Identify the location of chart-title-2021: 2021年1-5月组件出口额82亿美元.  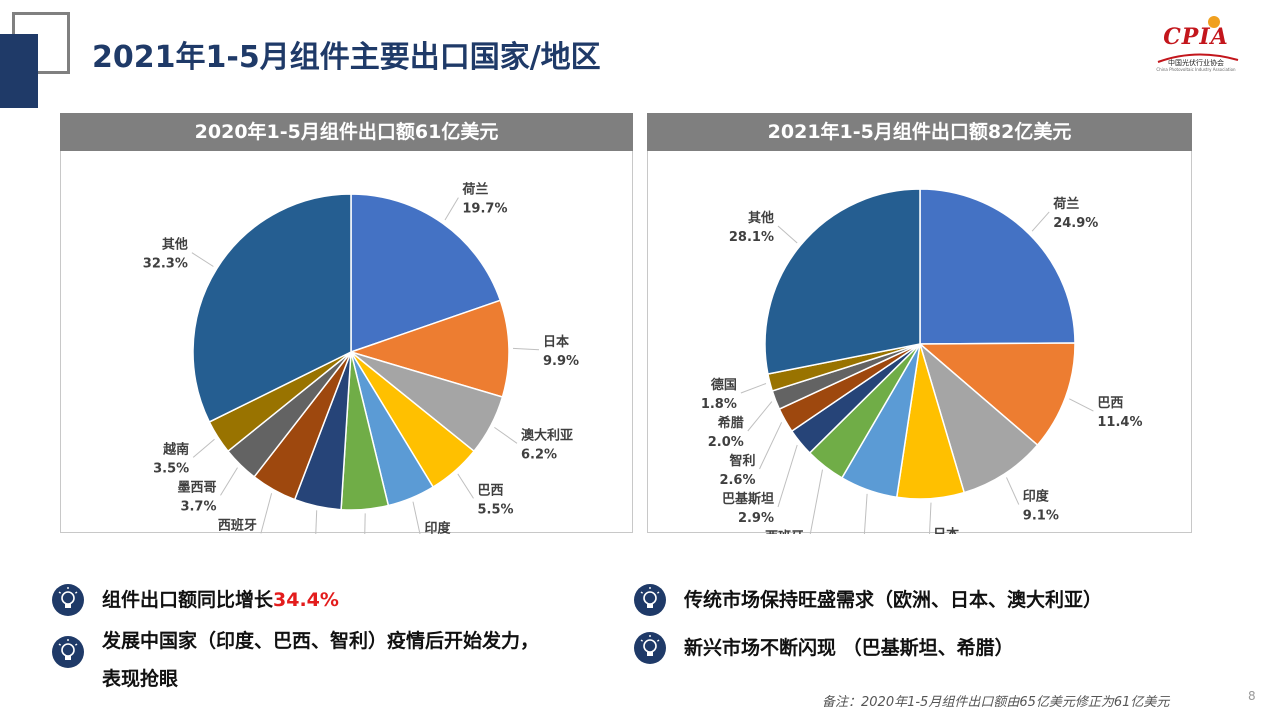
(919, 132).